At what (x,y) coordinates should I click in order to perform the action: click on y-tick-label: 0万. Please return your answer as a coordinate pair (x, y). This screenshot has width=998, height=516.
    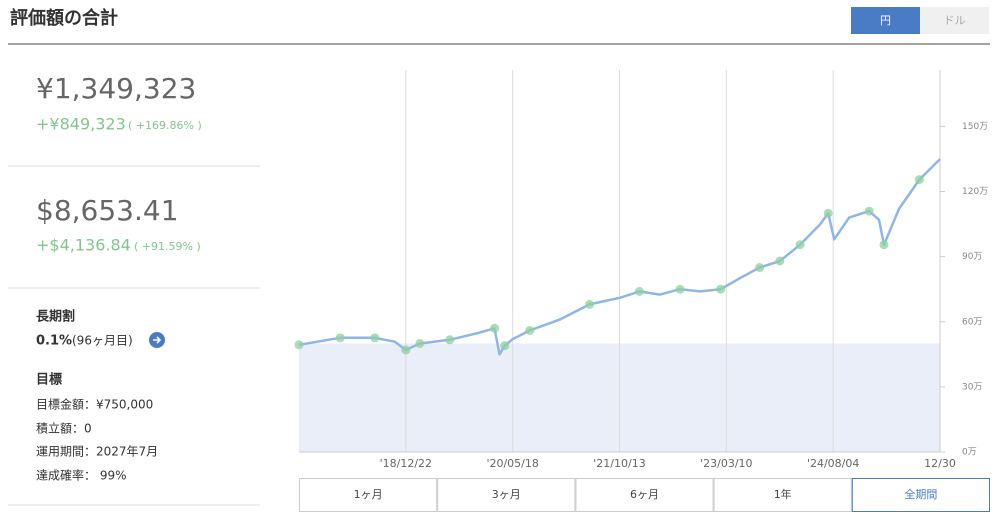
    Looking at the image, I should click on (969, 453).